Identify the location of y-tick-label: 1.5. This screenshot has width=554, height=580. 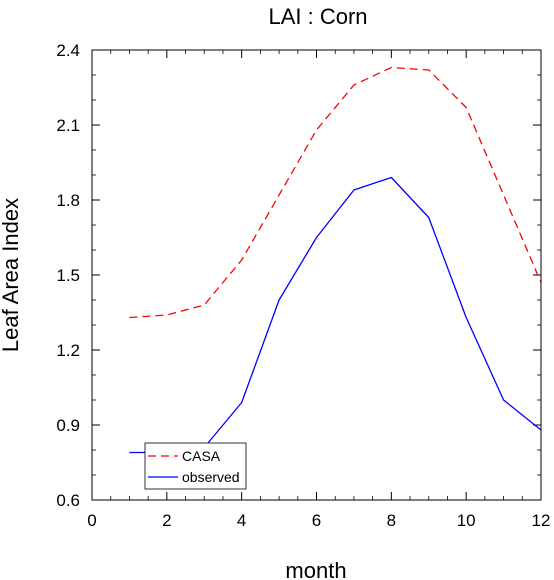
(68, 275).